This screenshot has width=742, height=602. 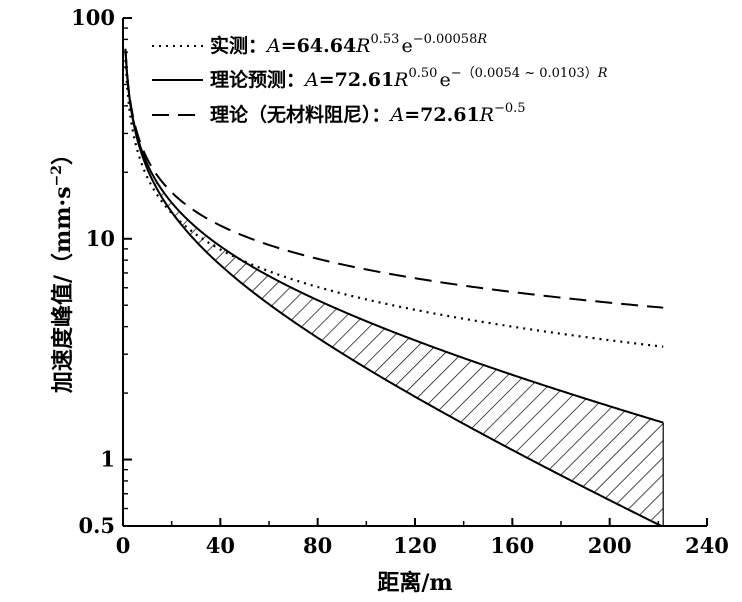 I want to click on legend-item-theory: 理论预测：A=72.61R0.50 e−（0.0054 ~ 0.0103）R, so click(x=409, y=78).